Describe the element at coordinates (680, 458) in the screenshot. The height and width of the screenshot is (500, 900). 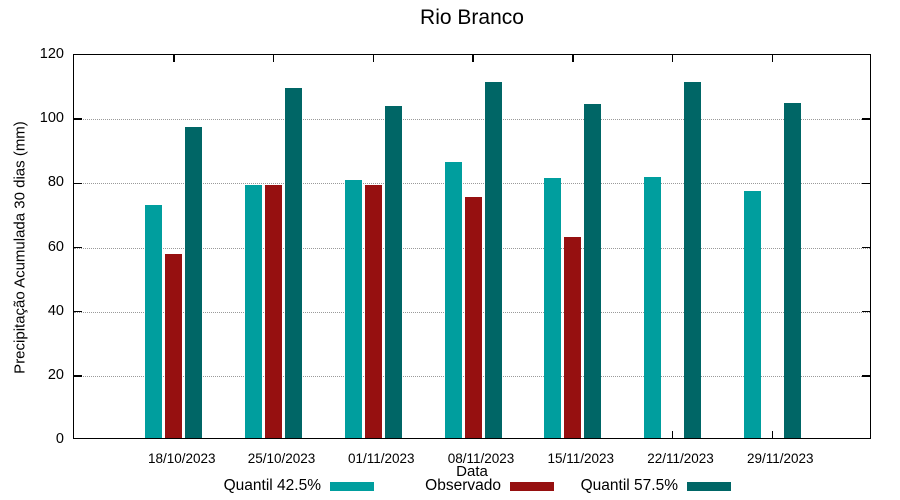
I see `x-tick-label: 22/11/2023` at that location.